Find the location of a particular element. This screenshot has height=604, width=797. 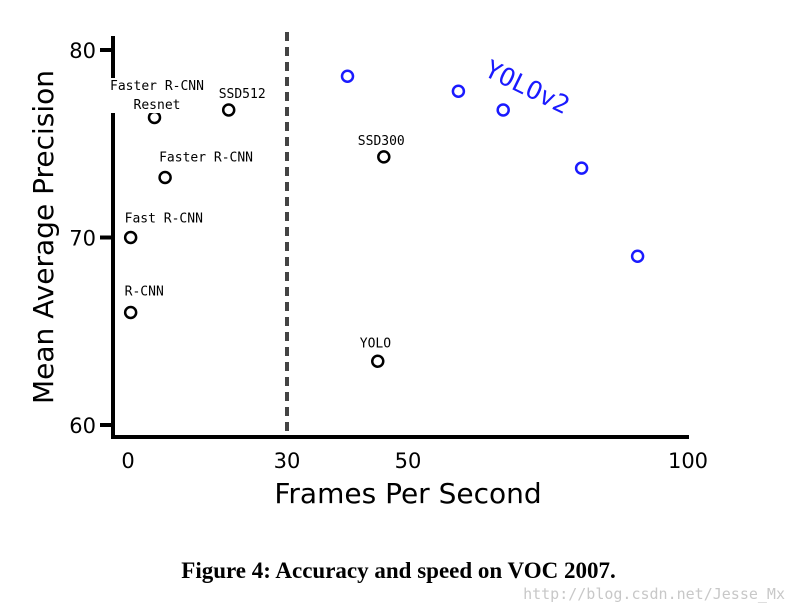

point-label: SSD512 is located at coordinates (242, 94).